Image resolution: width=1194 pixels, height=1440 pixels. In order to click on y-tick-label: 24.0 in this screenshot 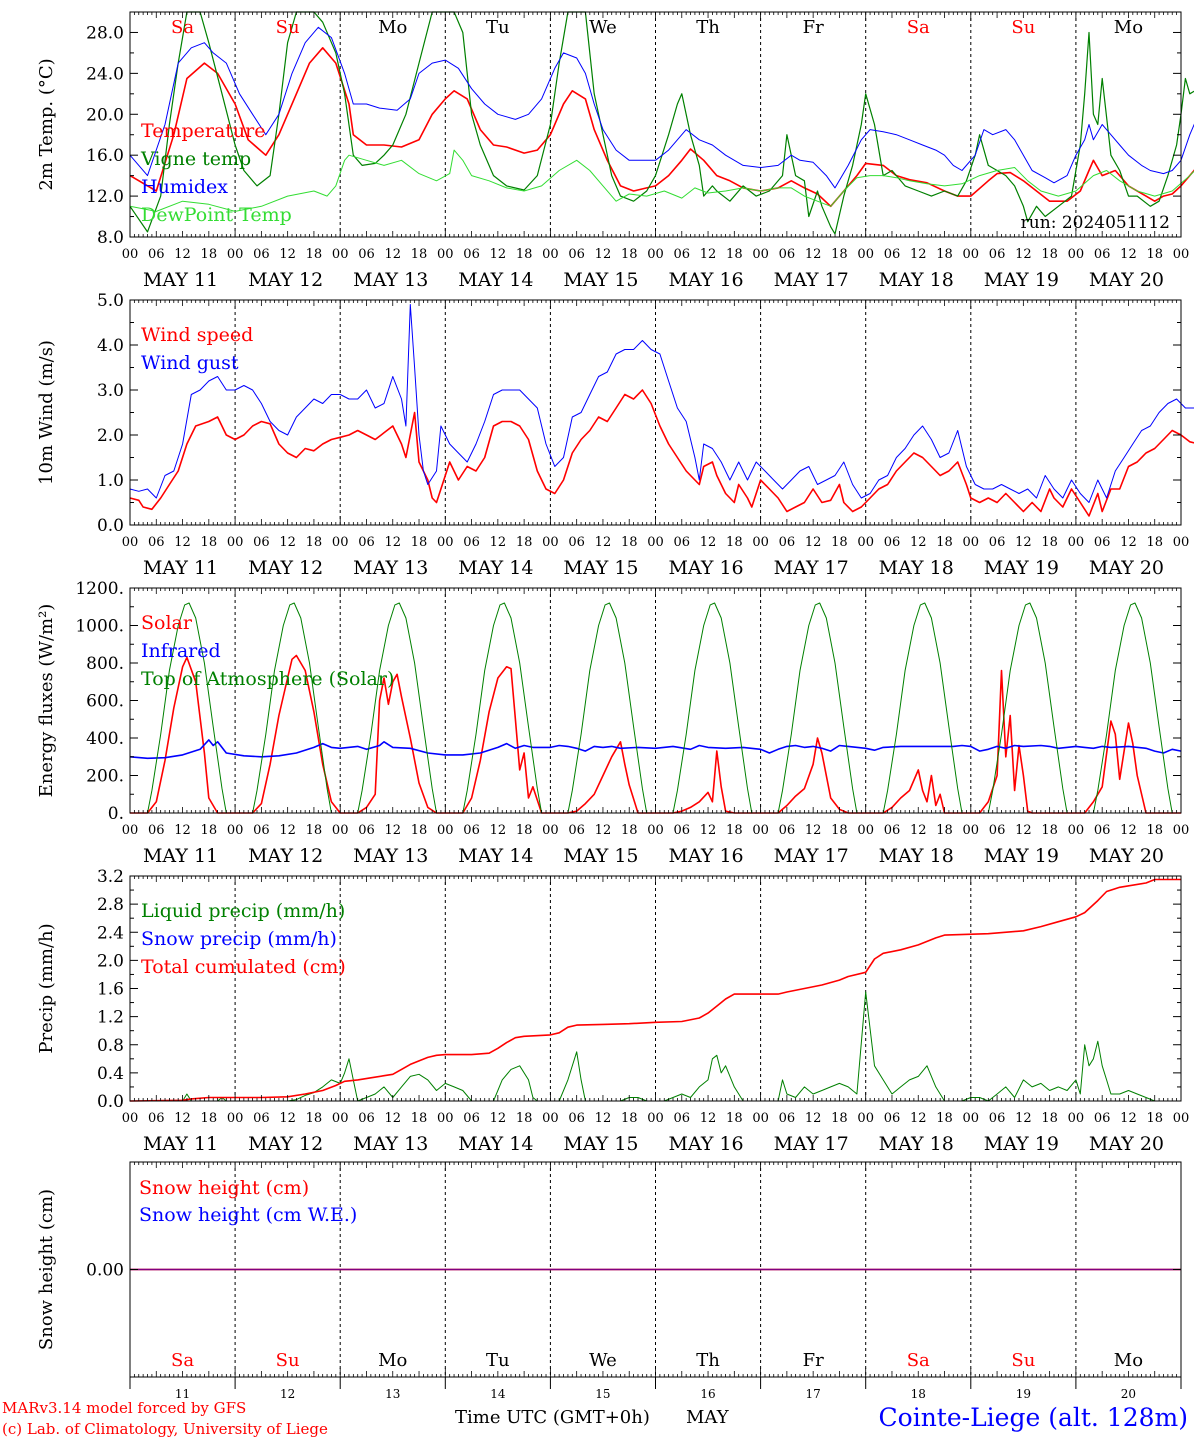, I will do `click(105, 74)`.